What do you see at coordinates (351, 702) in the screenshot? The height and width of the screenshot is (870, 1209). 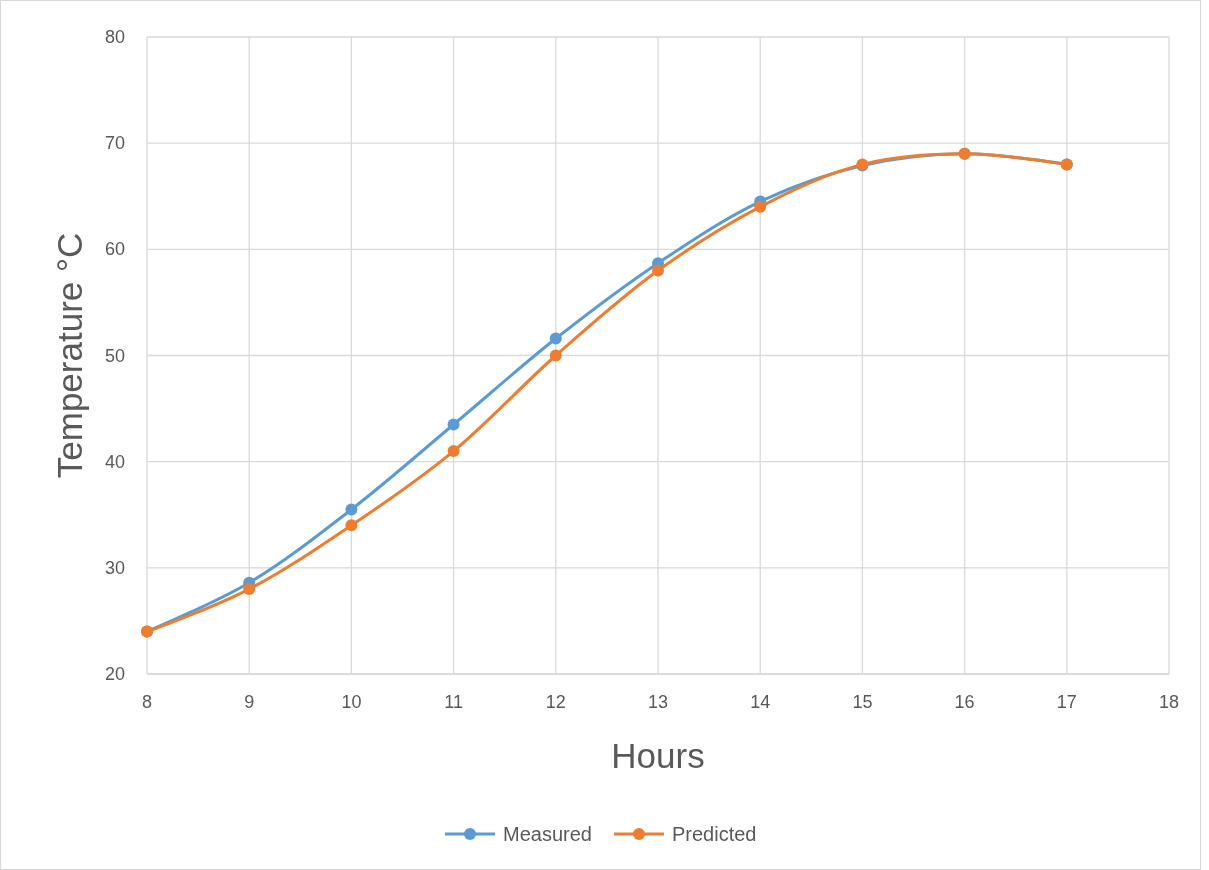 I see `x-tick-label: 10` at bounding box center [351, 702].